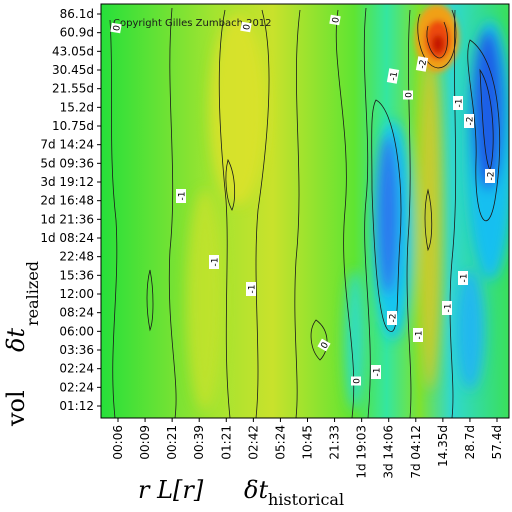 The image size is (512, 512). I want to click on blue-band-mid, so click(388, 215).